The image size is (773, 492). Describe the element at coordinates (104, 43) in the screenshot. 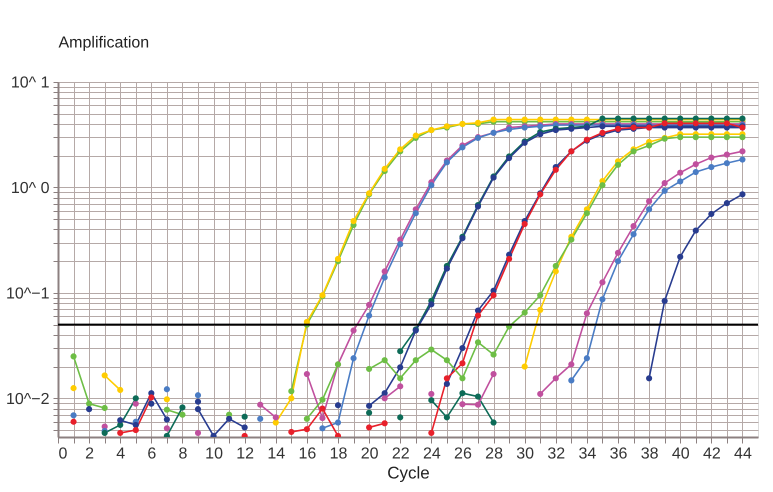

I see `y-axis-title: Amplification` at that location.